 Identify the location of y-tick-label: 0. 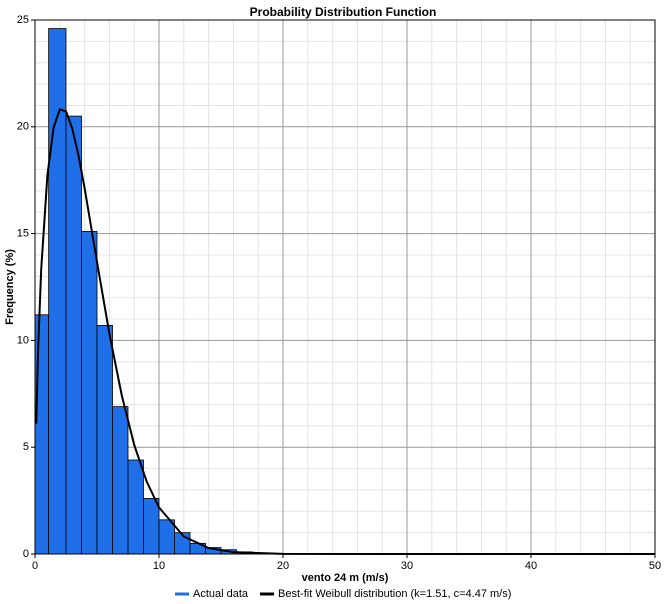
(26, 554).